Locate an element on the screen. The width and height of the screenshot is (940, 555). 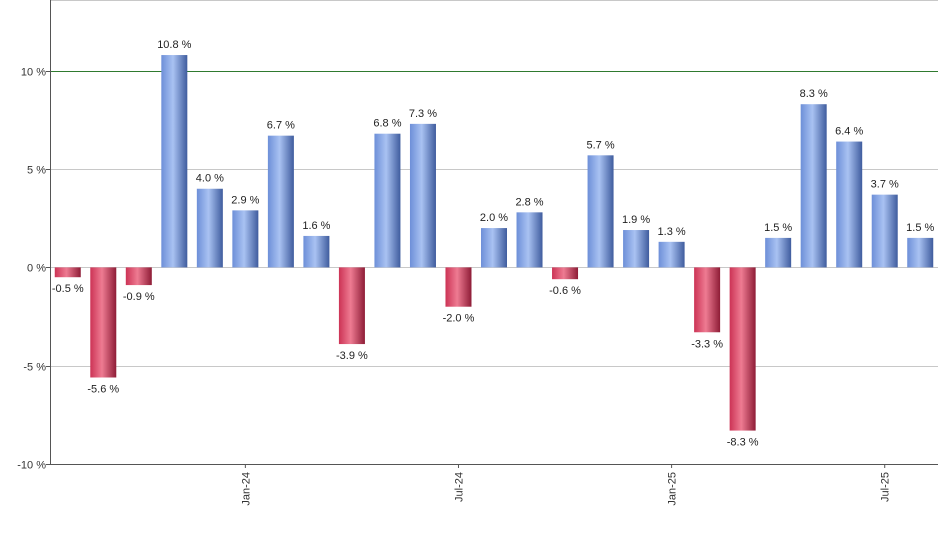
data-label: 3.7 % is located at coordinates (885, 185).